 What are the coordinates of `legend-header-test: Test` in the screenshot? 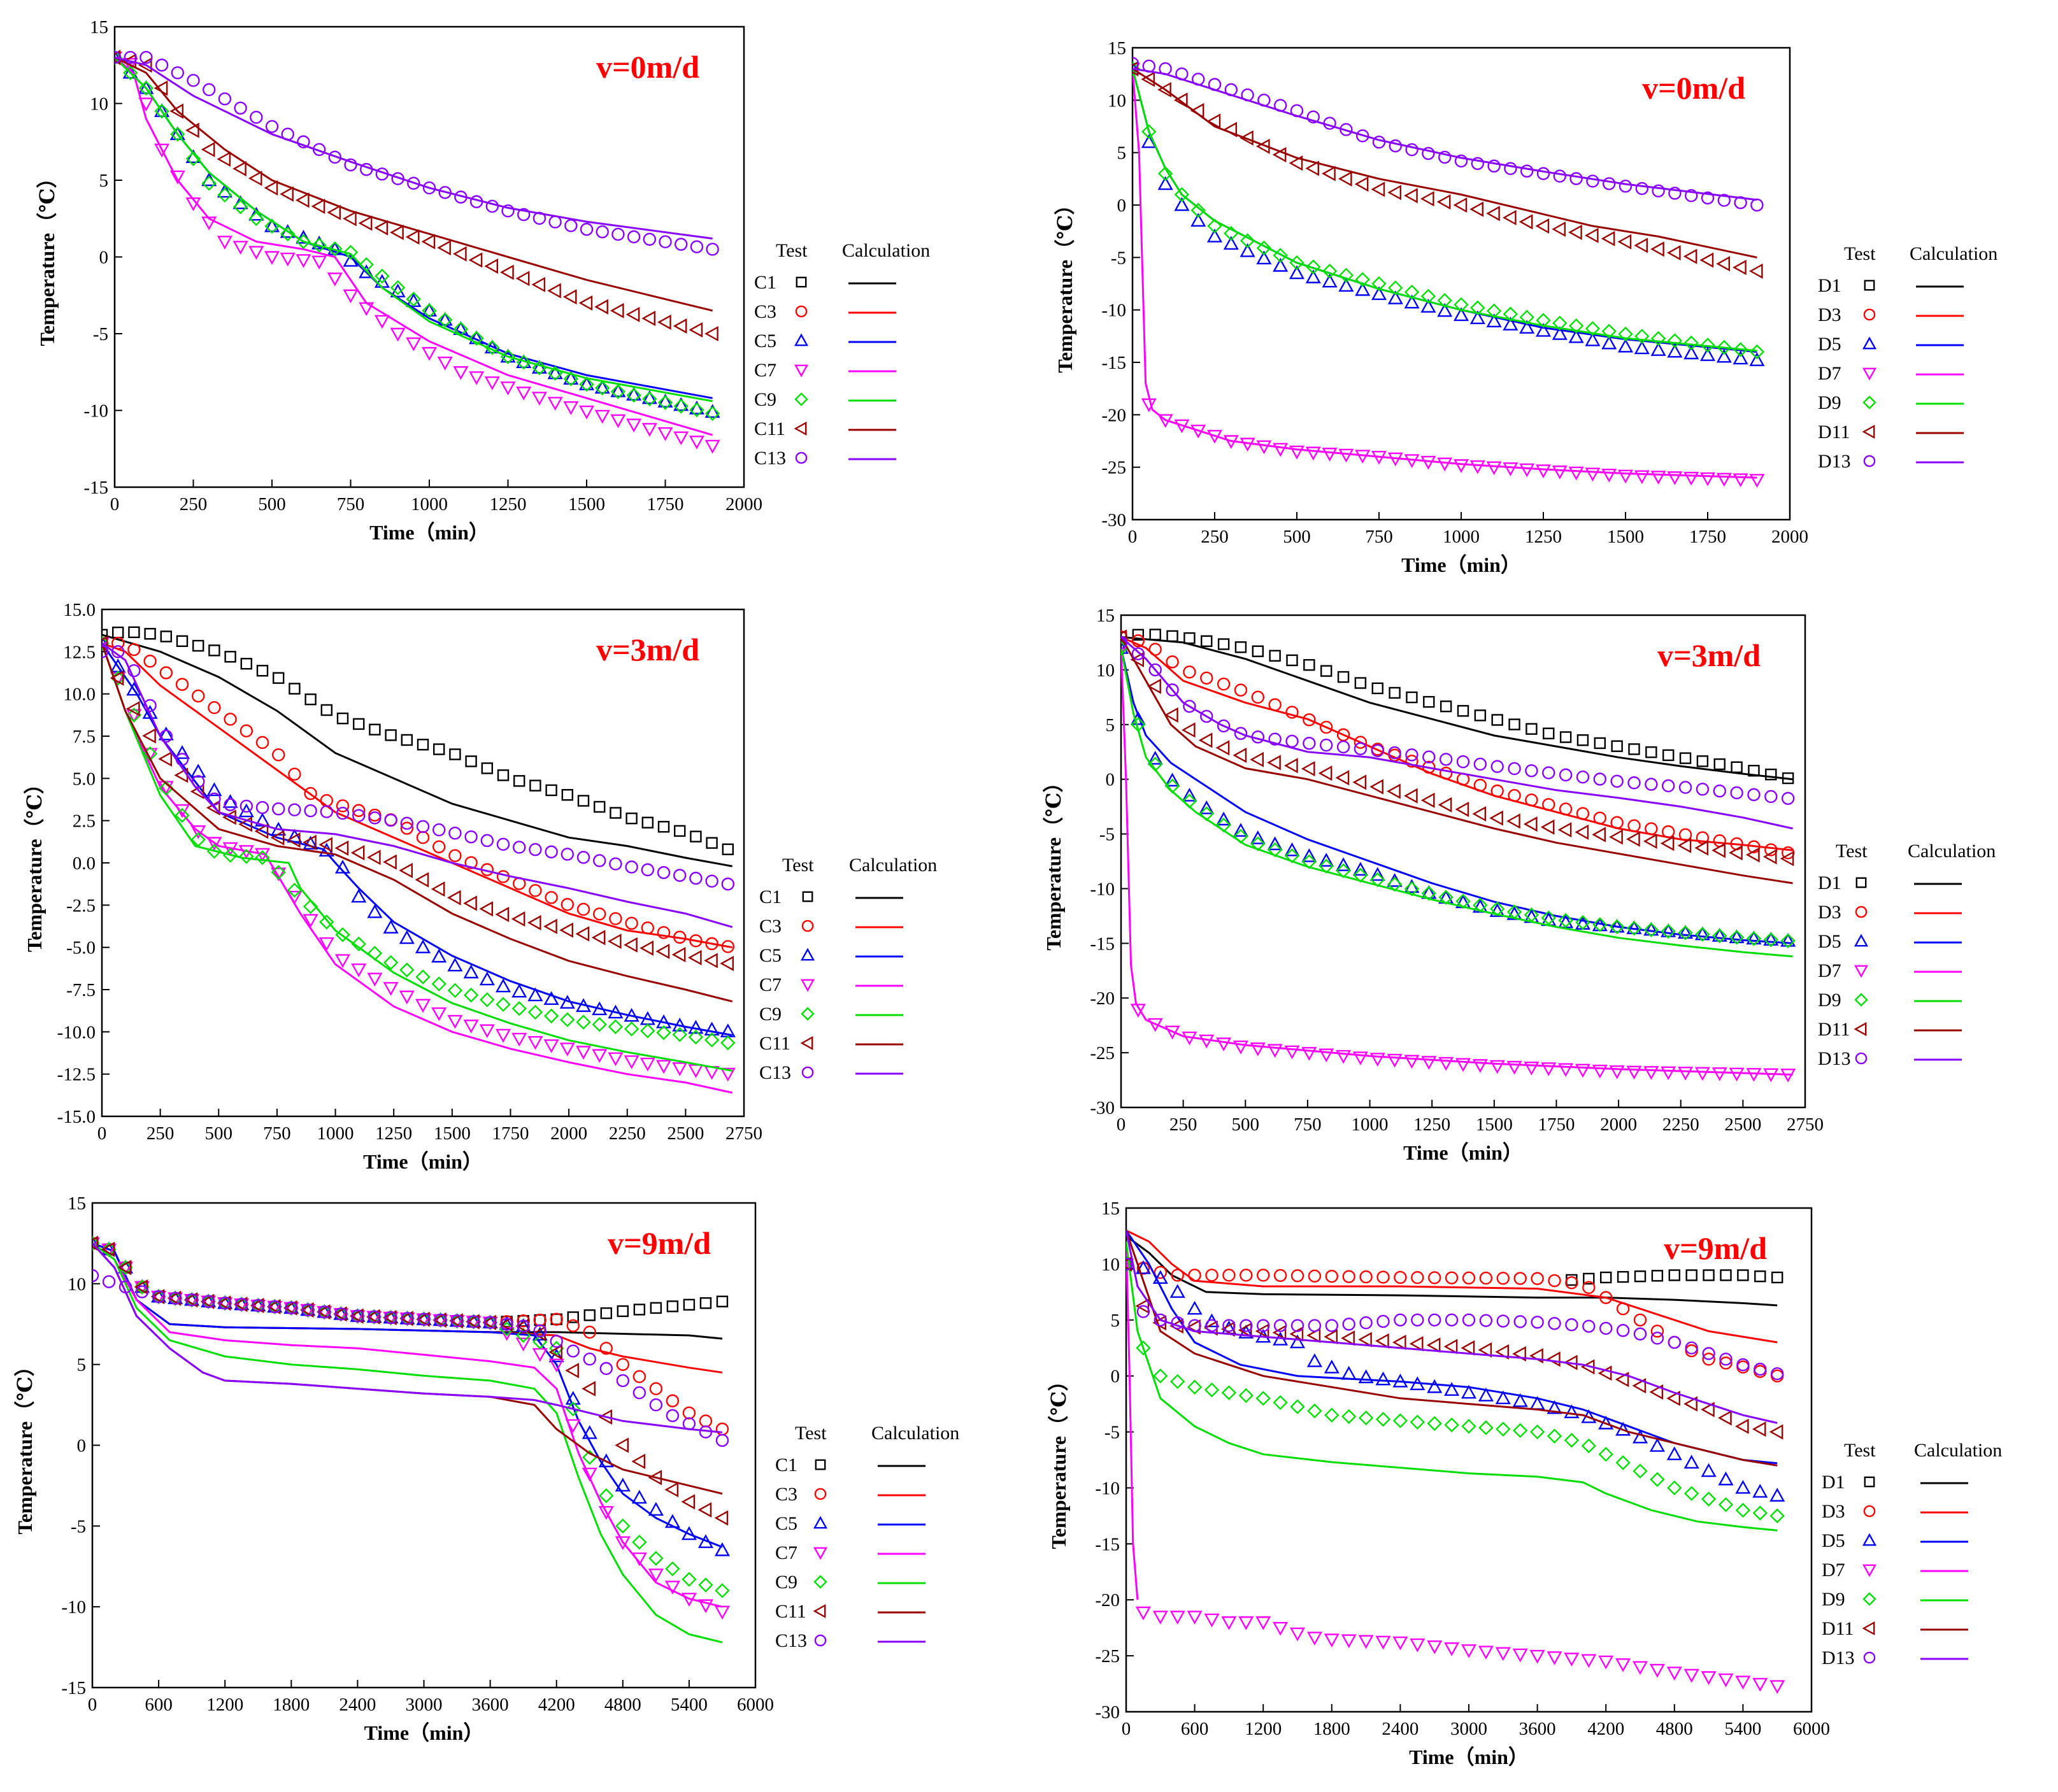 It's located at (1852, 851).